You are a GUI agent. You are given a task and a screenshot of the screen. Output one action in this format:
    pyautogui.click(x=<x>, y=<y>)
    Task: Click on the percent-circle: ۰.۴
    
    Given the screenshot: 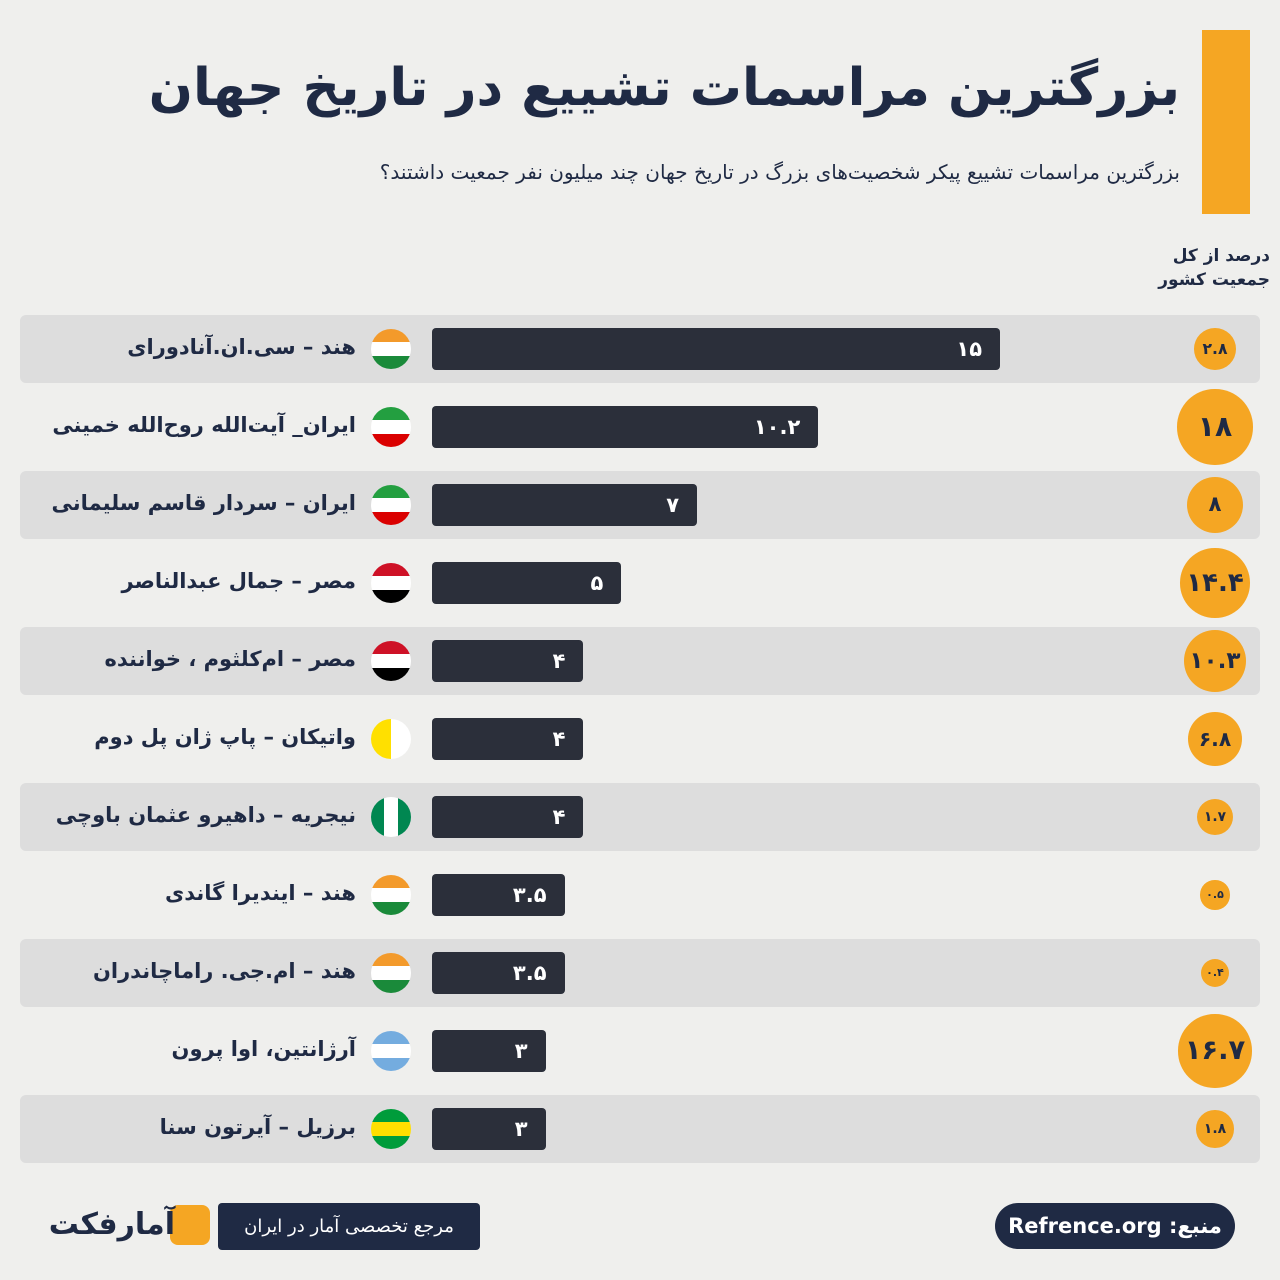 What is the action you would take?
    pyautogui.click(x=1215, y=973)
    